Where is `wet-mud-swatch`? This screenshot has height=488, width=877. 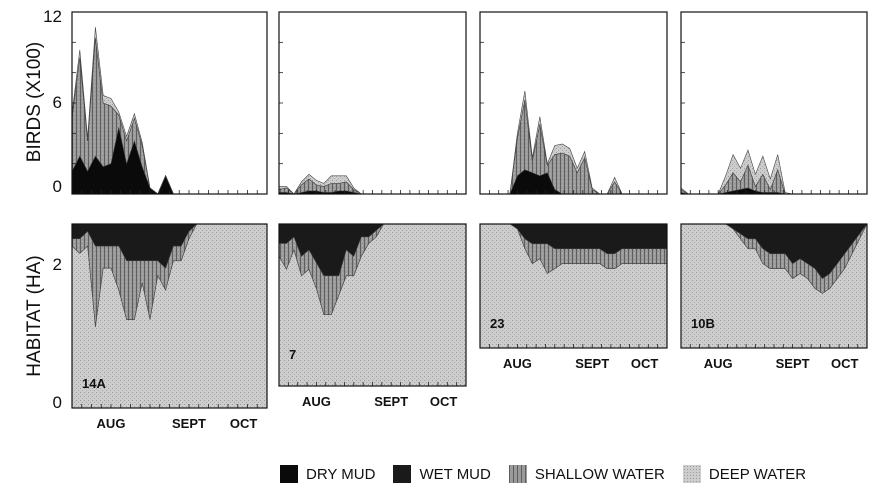
wet-mud-swatch is located at coordinates (402, 474).